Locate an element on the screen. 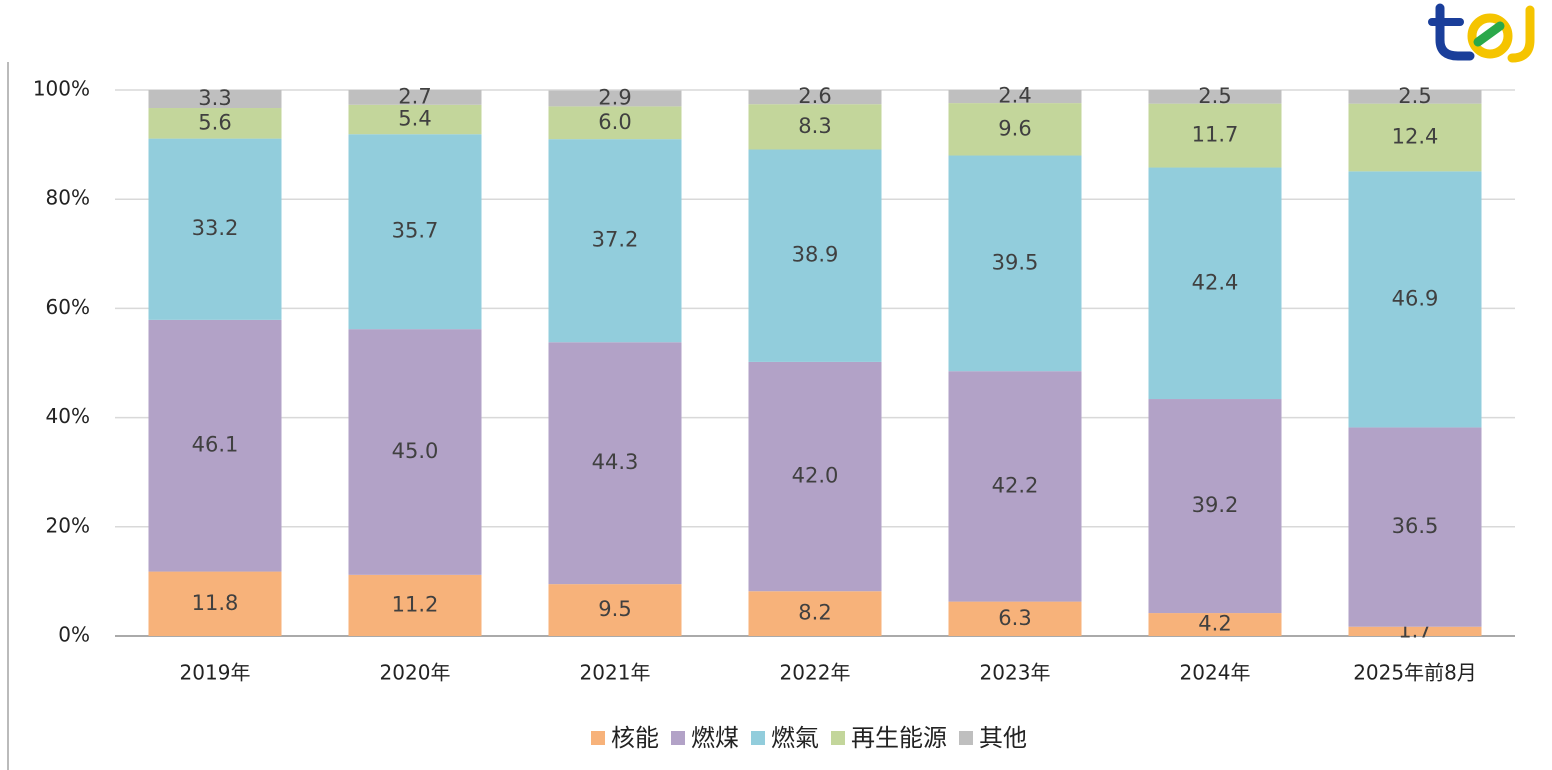 This screenshot has width=1552, height=770. data-label: 37.2 is located at coordinates (615, 240).